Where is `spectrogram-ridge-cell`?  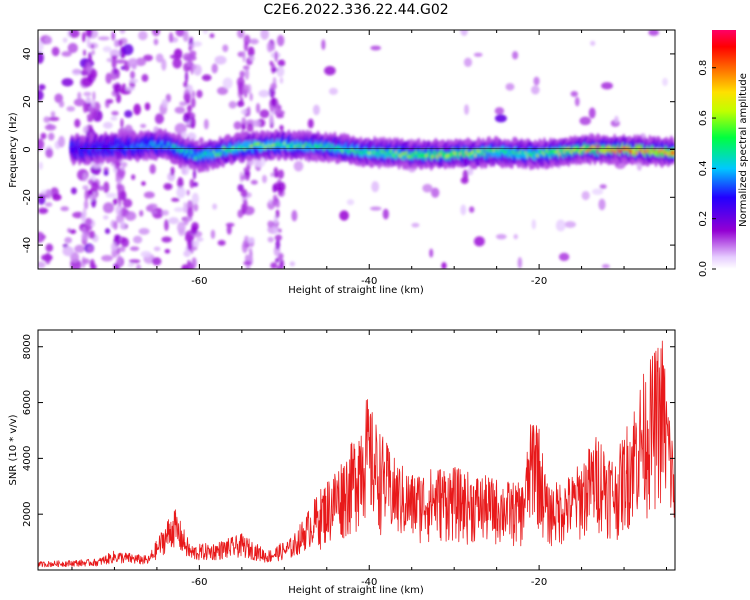
spectrogram-ridge-cell is located at coordinates (672, 153).